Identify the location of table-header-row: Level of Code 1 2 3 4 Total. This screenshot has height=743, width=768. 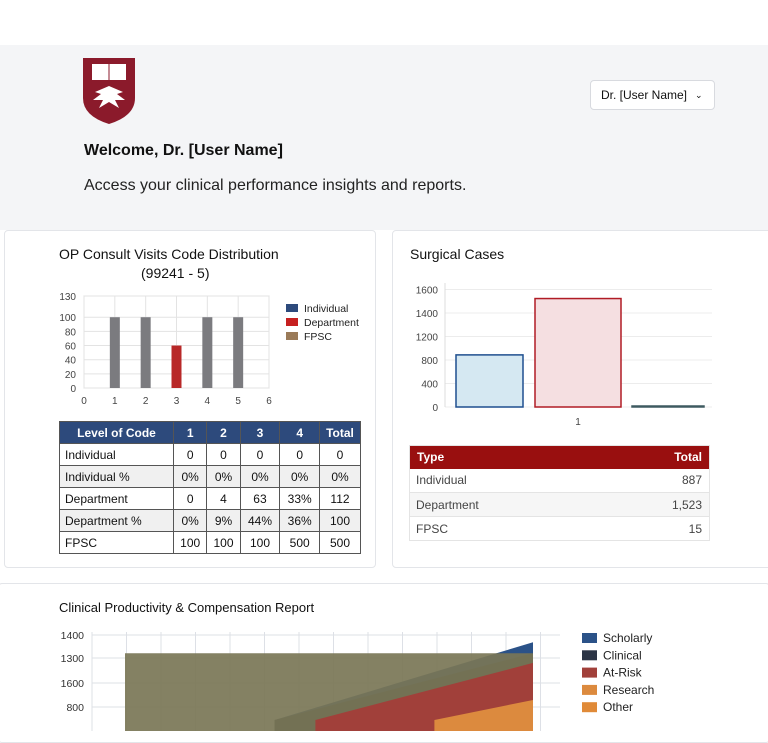
(210, 432).